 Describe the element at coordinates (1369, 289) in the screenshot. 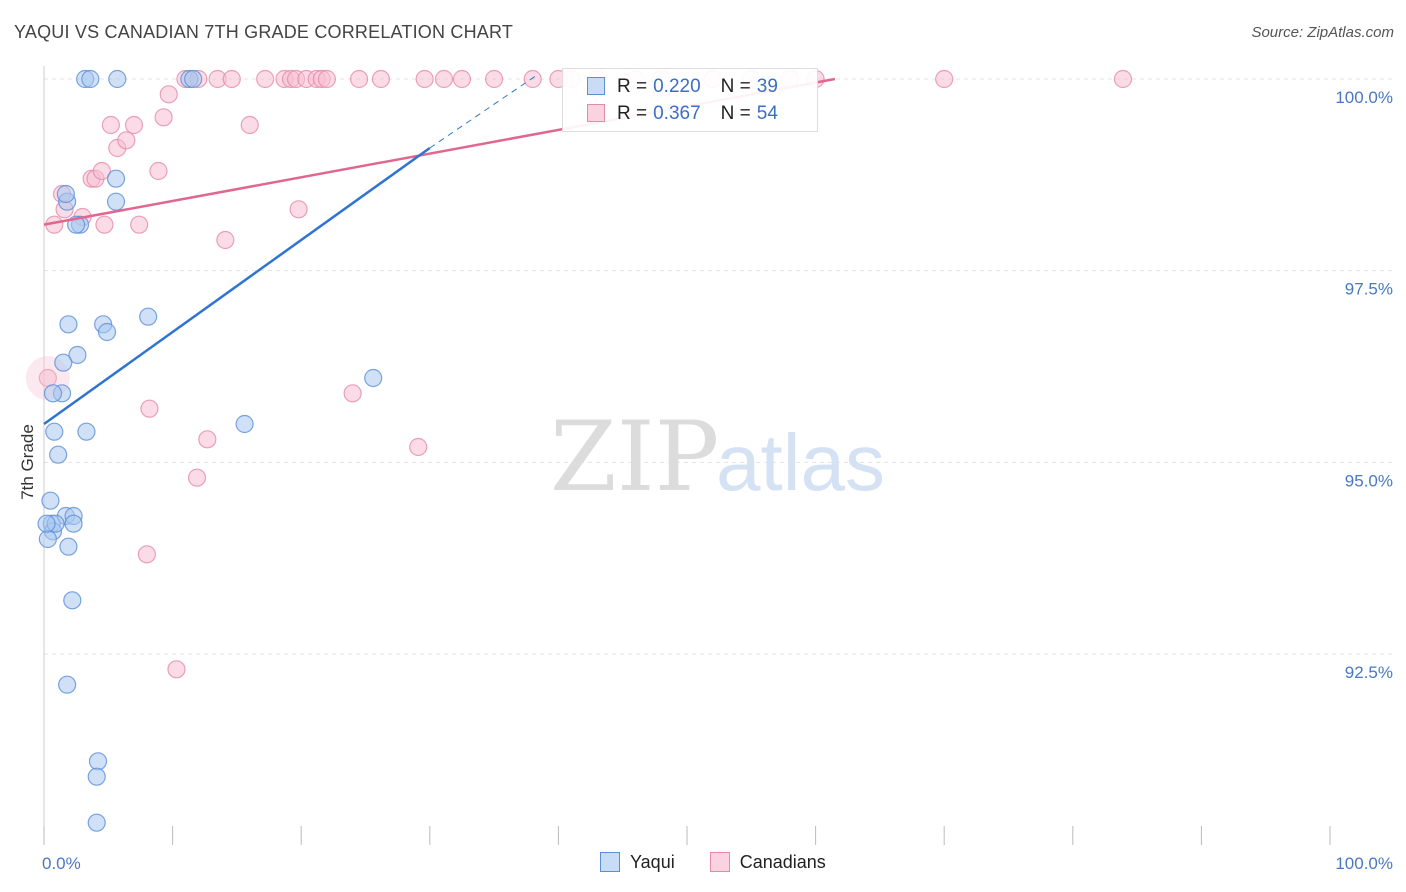

I see `y-tick-label: 97.5%` at that location.